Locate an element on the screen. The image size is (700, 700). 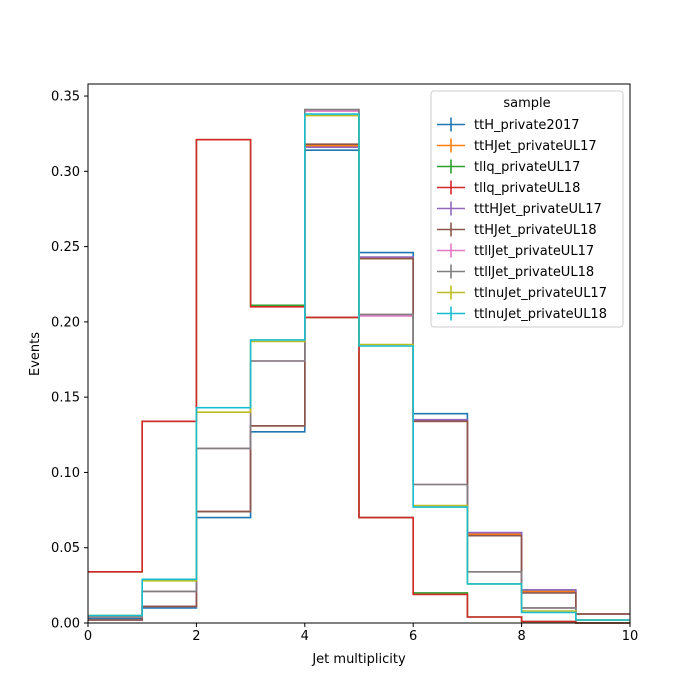
legend-item: ttHJet_privateUL17 is located at coordinates (517, 146).